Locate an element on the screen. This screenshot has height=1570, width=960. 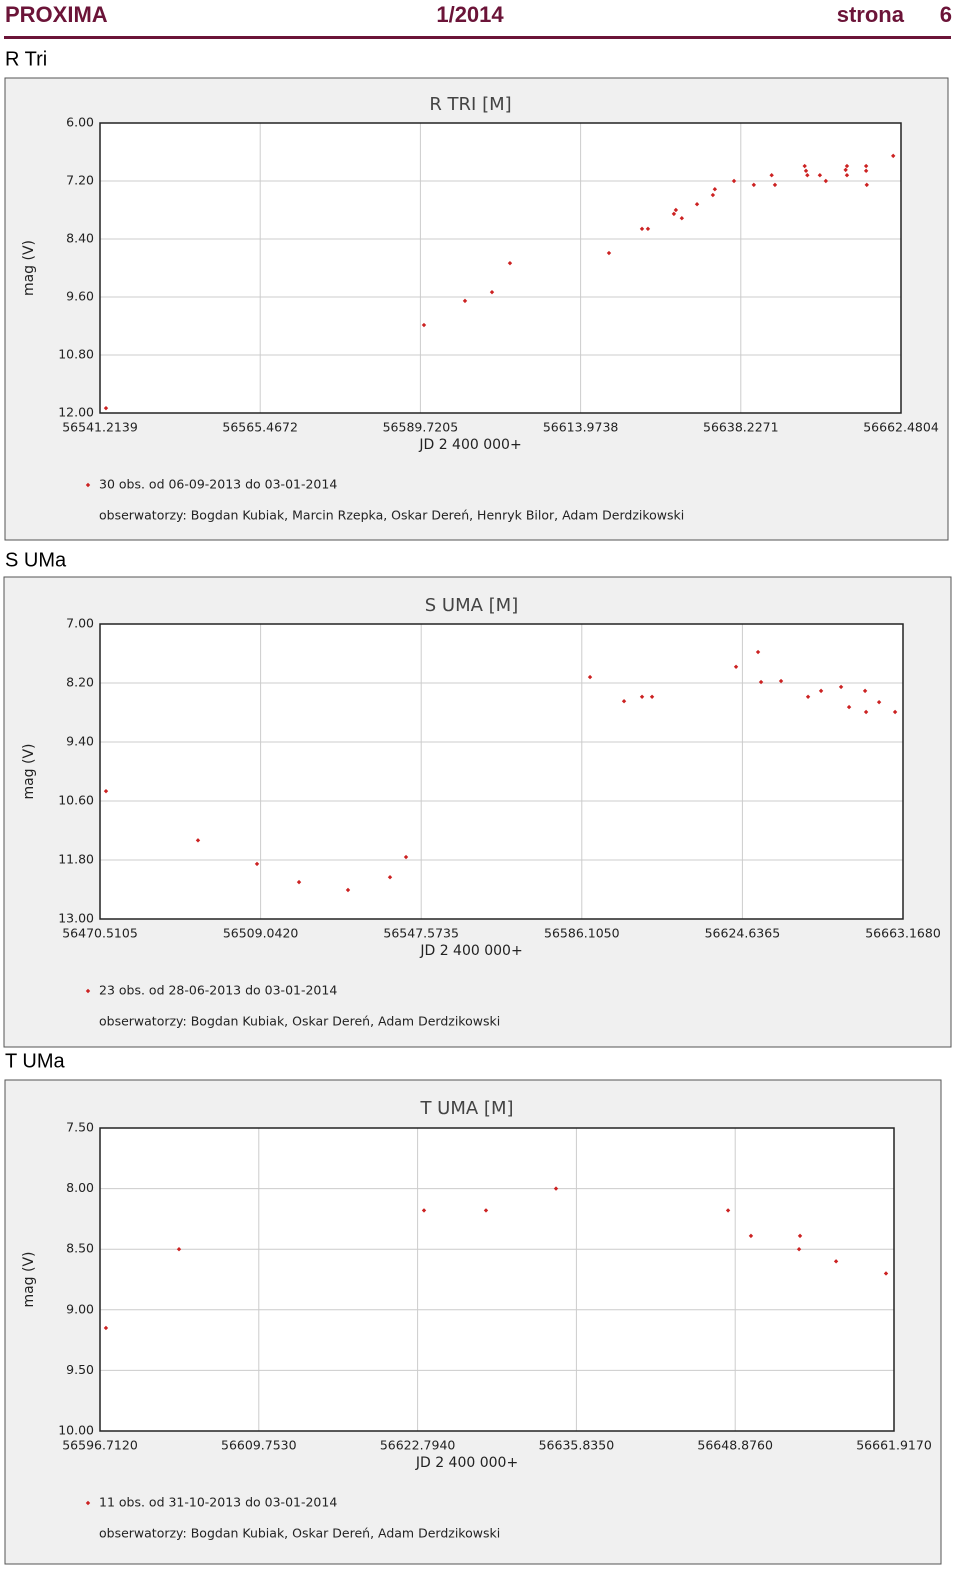
x-tick-label: 56662.4804 is located at coordinates (901, 427).